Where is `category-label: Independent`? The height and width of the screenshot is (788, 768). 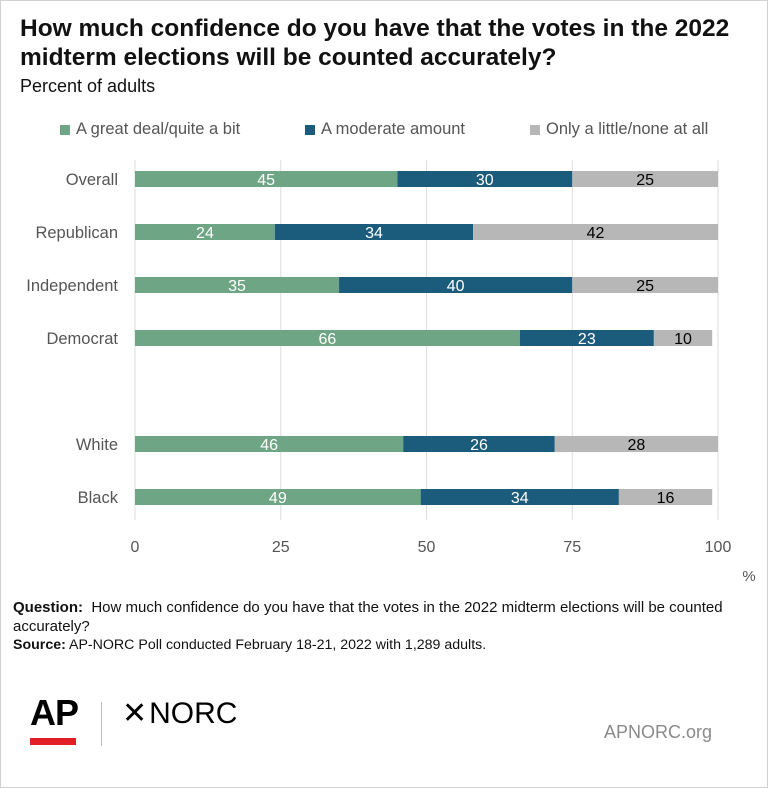
category-label: Independent is located at coordinates (72, 286).